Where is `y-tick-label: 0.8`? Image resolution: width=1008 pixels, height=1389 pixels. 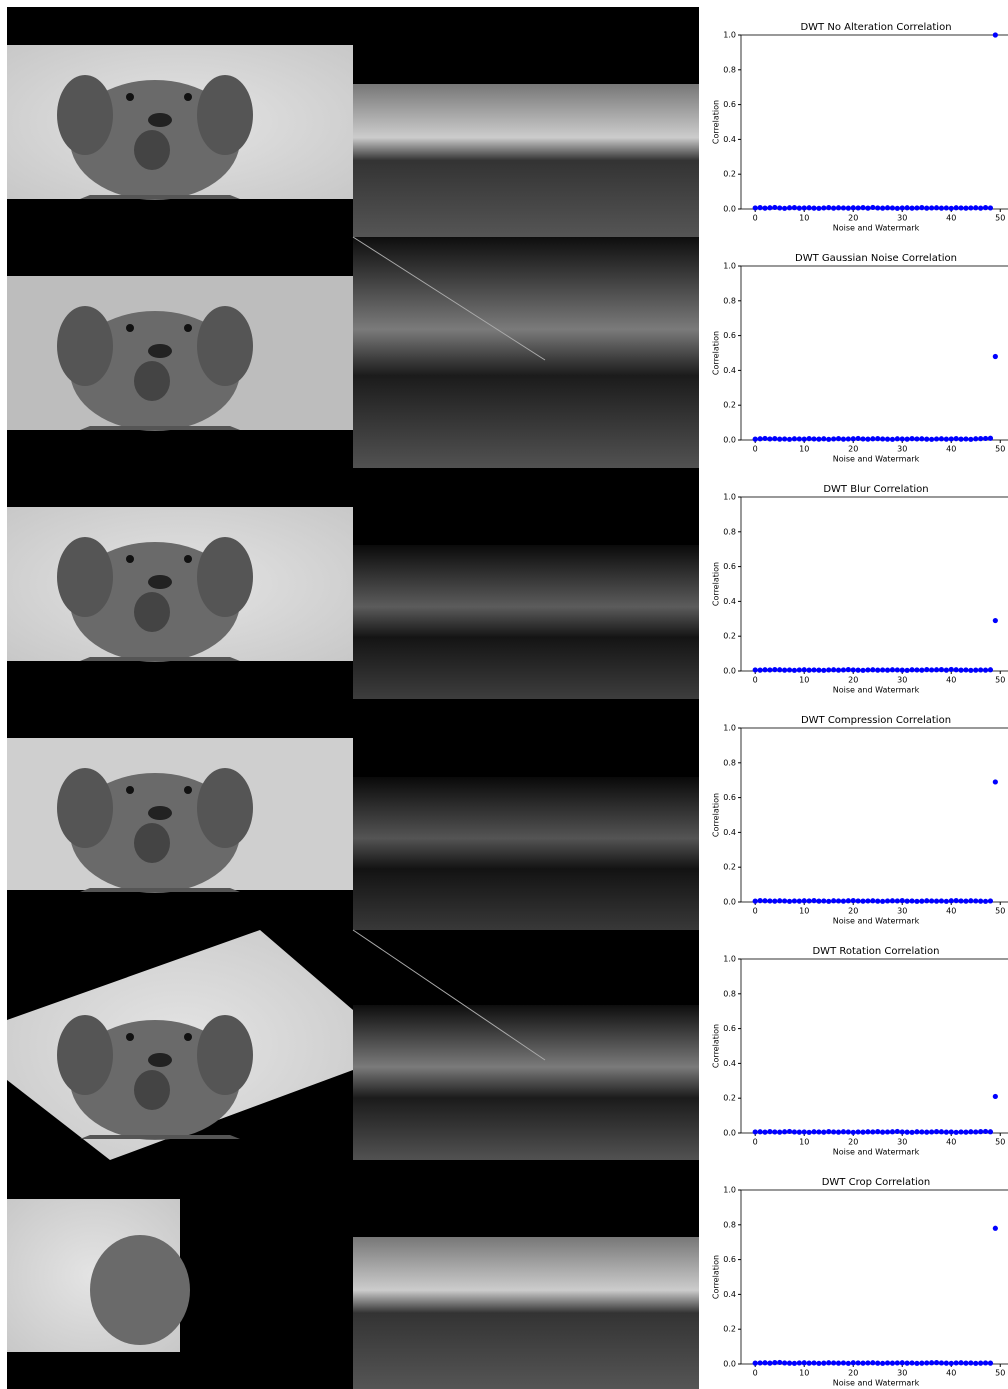
y-tick-label: 0.8 is located at coordinates (729, 993).